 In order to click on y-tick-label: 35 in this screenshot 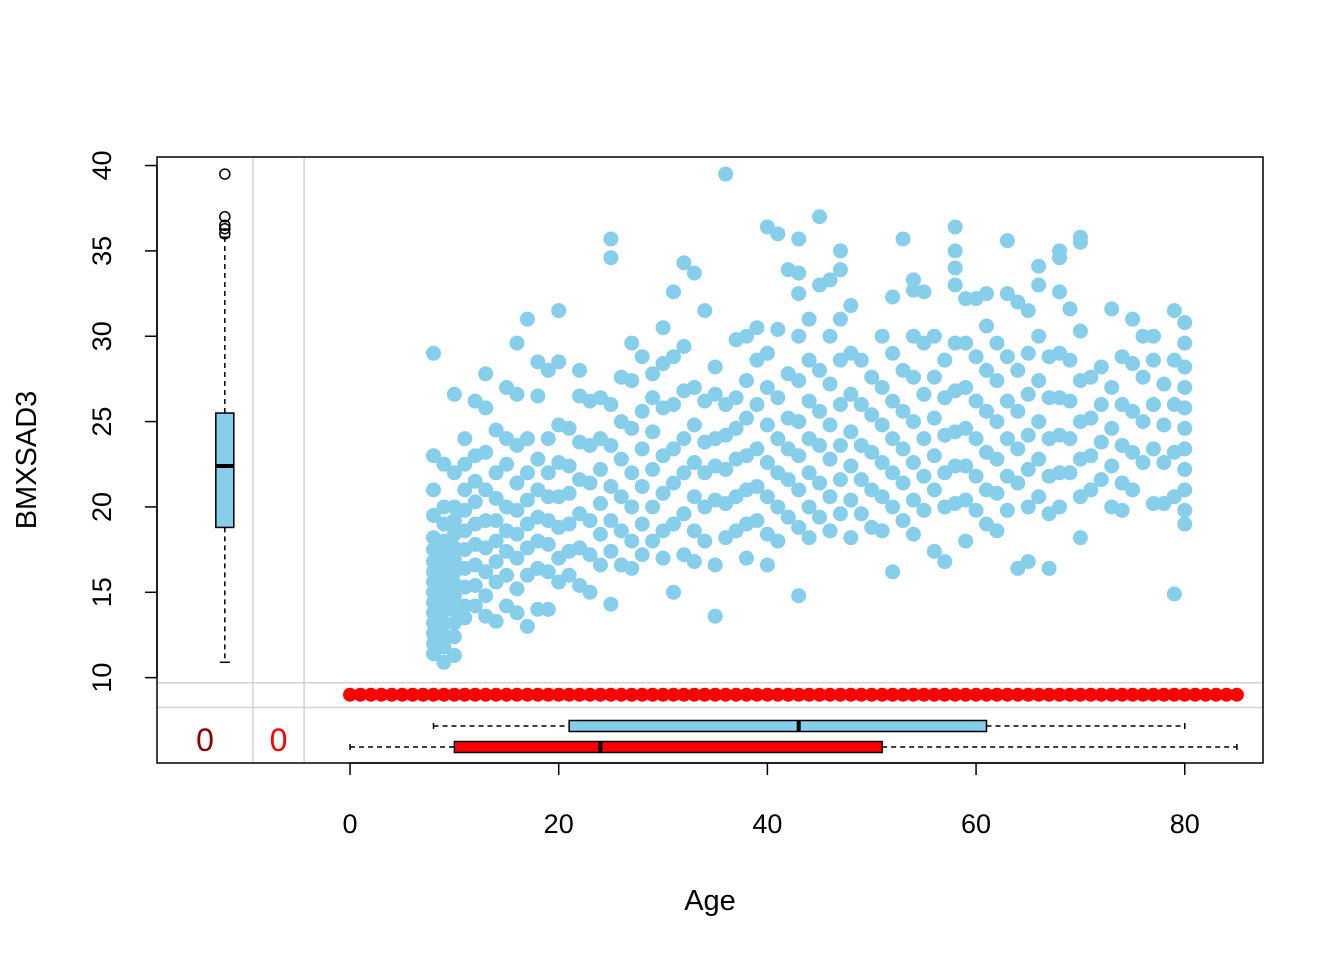, I will do `click(102, 251)`.